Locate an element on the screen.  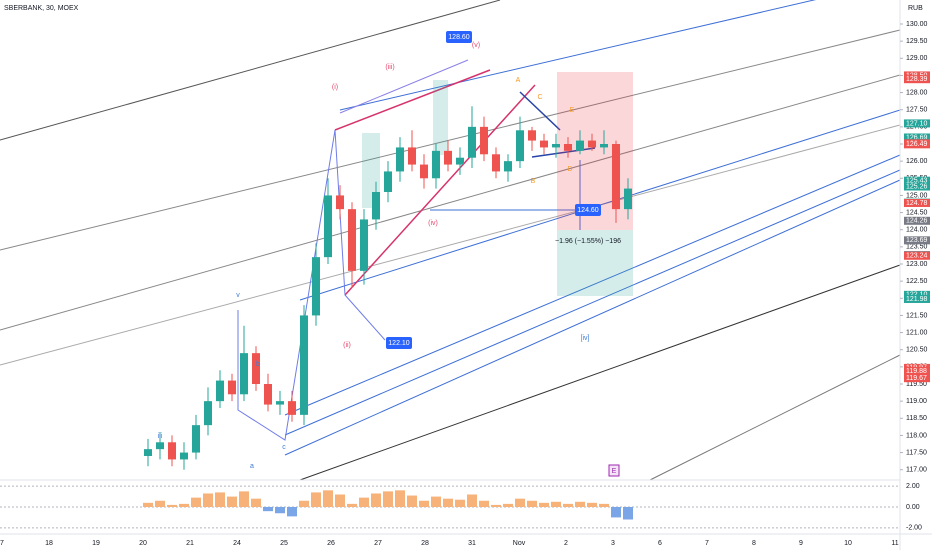
symbol-title: SBERBANK, 30, MOEX is located at coordinates (41, 8).